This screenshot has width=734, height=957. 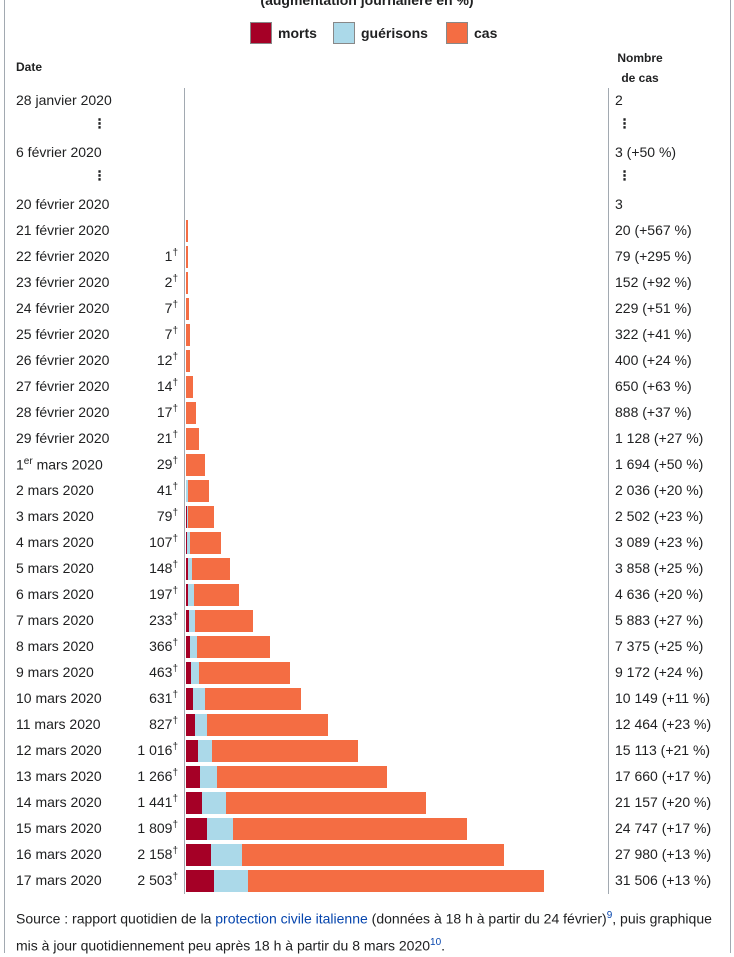 I want to click on legend-swatch-cases, so click(x=457, y=33).